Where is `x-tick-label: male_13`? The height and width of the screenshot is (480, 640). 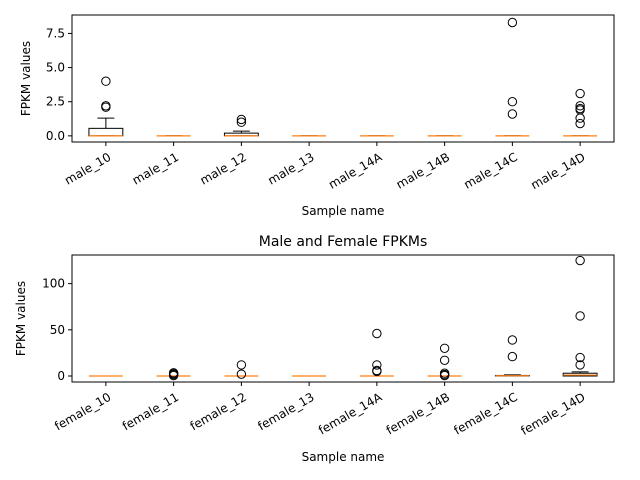 x-tick-label: male_13 is located at coordinates (290, 169).